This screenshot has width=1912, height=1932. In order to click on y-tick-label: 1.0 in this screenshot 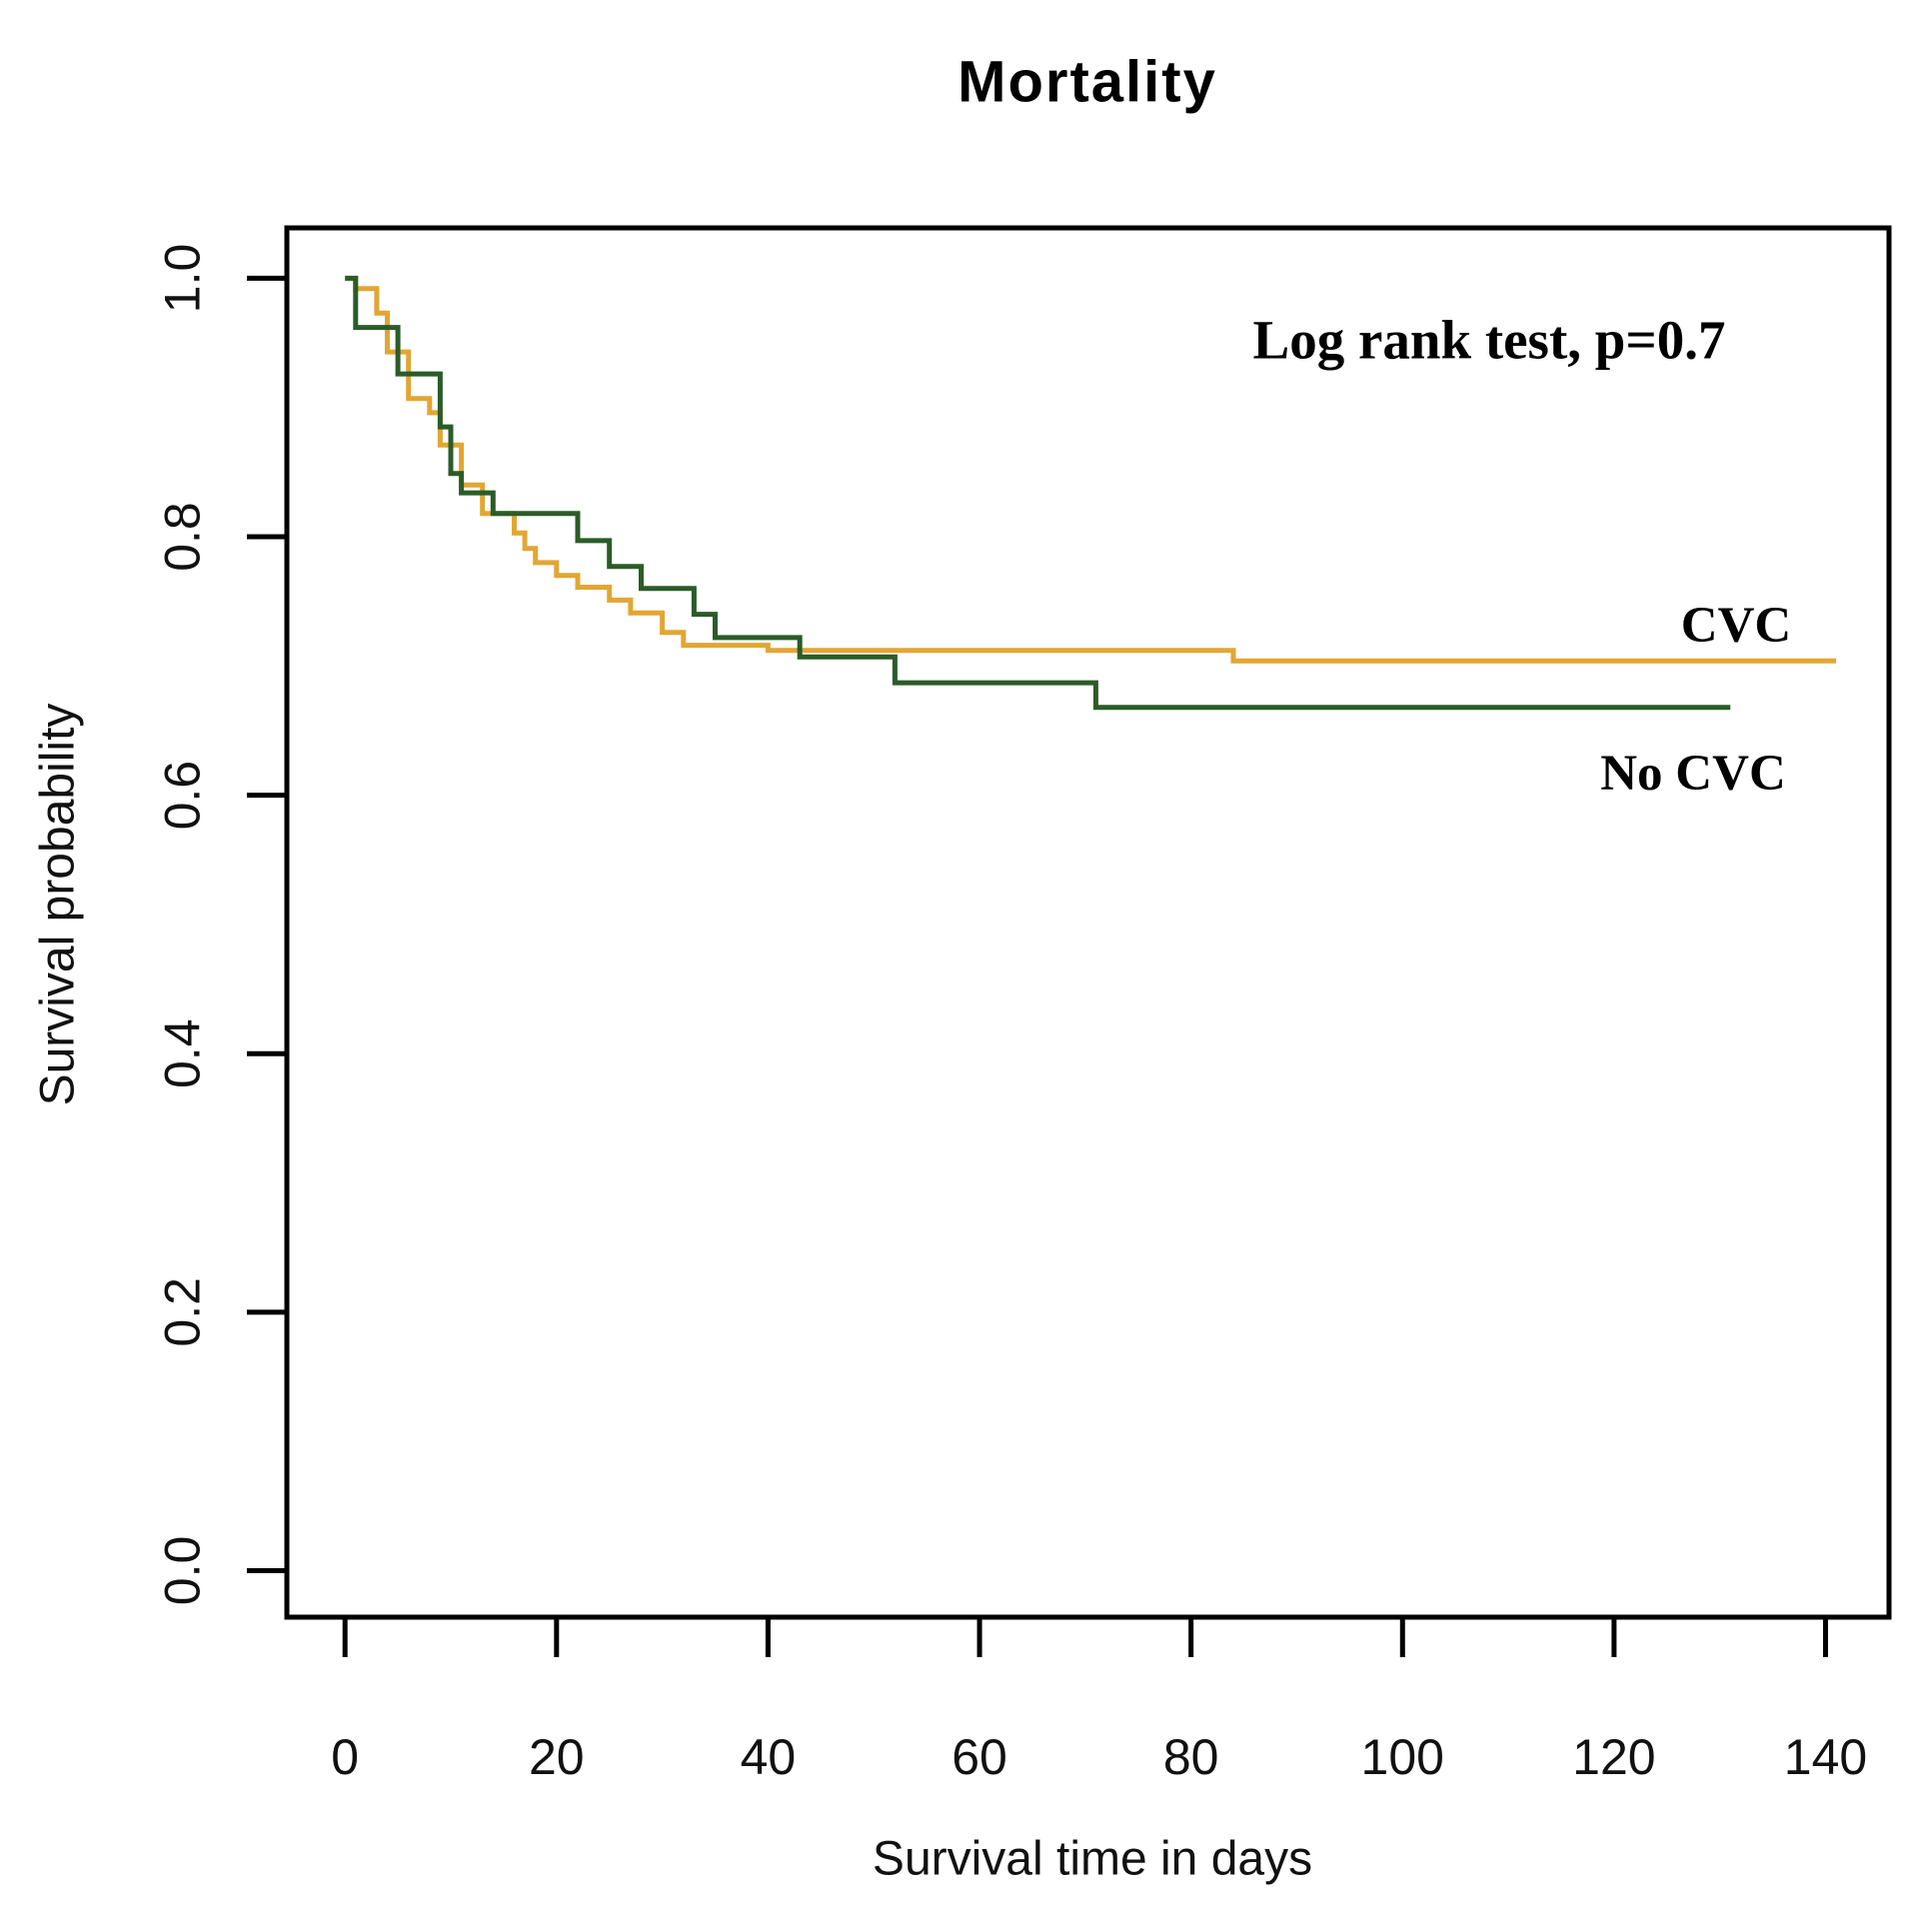, I will do `click(183, 279)`.